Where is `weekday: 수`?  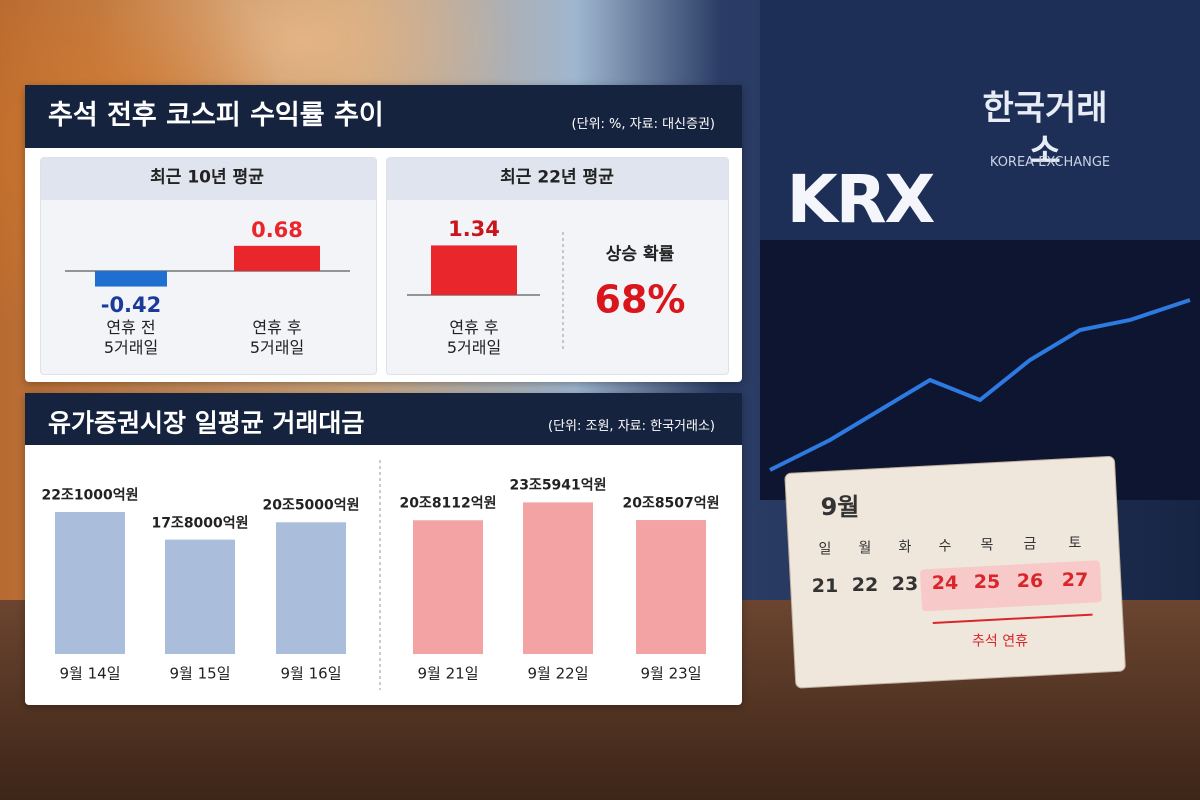 weekday: 수 is located at coordinates (945, 546).